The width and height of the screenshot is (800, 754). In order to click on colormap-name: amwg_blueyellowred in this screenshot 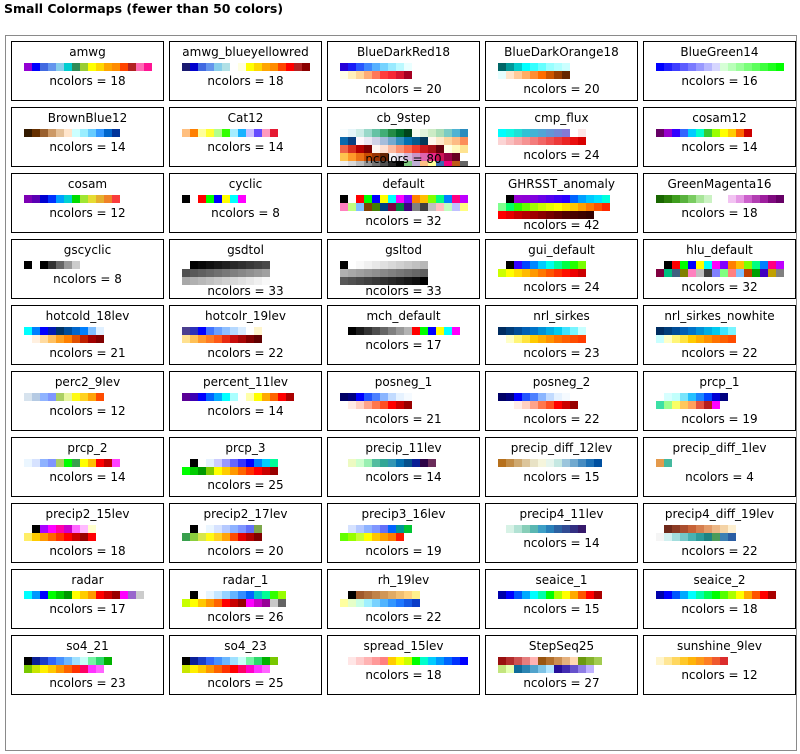, I will do `click(245, 52)`.